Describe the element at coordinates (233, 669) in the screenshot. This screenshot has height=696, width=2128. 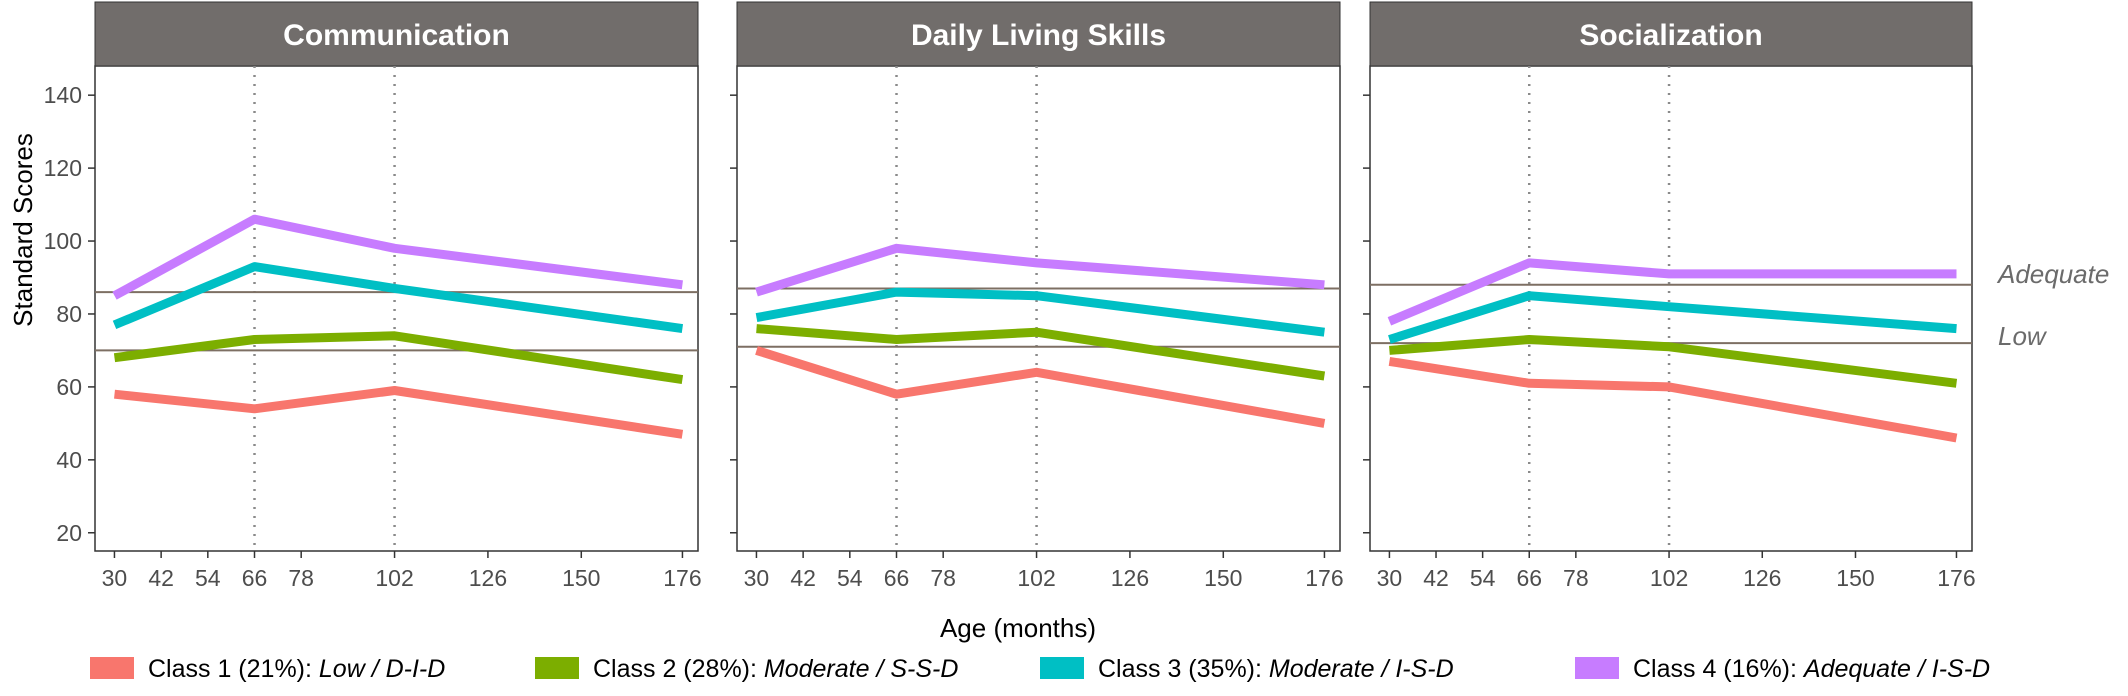
I see `legend-label-class: Class 1 (21%):` at that location.